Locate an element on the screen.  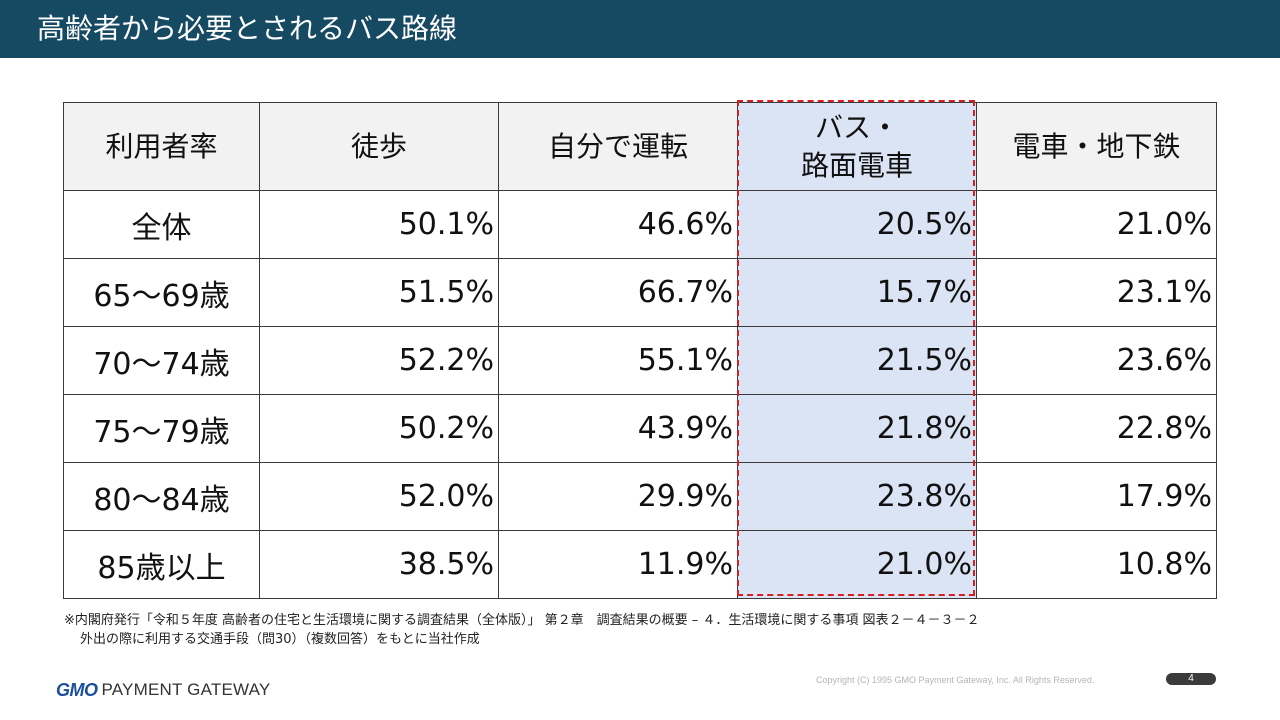
cell-walking: 38.5% is located at coordinates (379, 564).